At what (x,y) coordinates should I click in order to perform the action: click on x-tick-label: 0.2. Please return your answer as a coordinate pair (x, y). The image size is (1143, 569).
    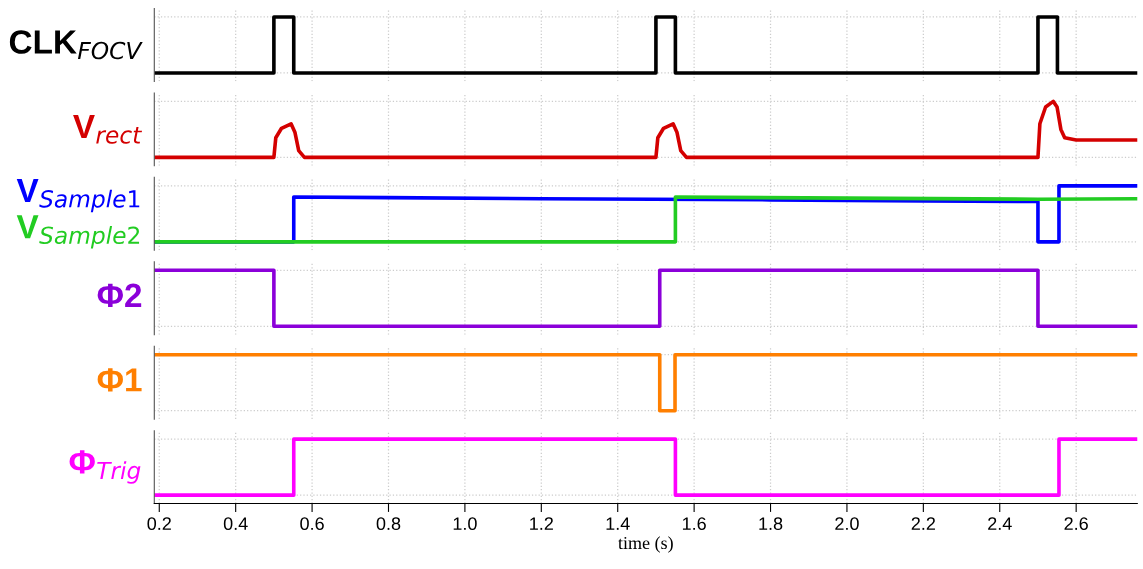
    Looking at the image, I should click on (159, 524).